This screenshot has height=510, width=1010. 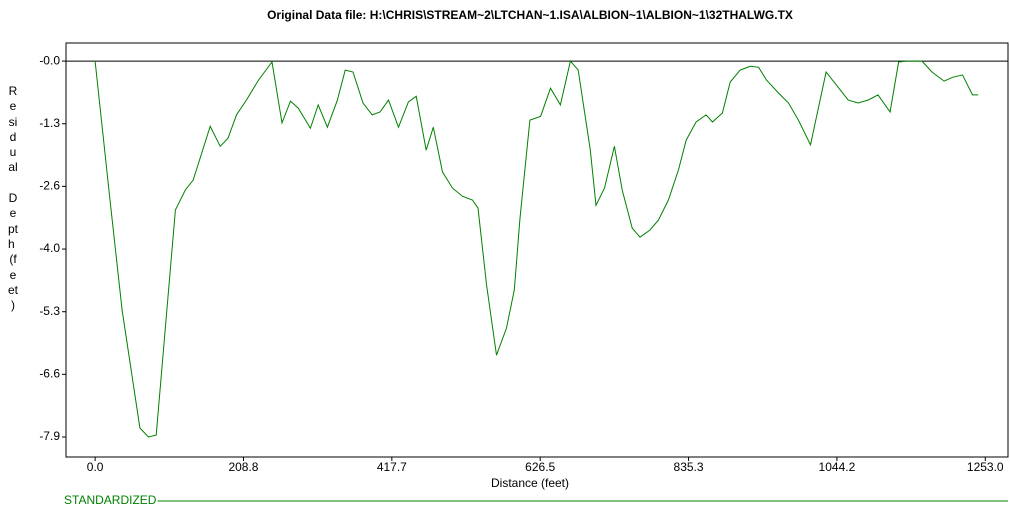 I want to click on y-tick-label: -2.6, so click(x=49, y=186).